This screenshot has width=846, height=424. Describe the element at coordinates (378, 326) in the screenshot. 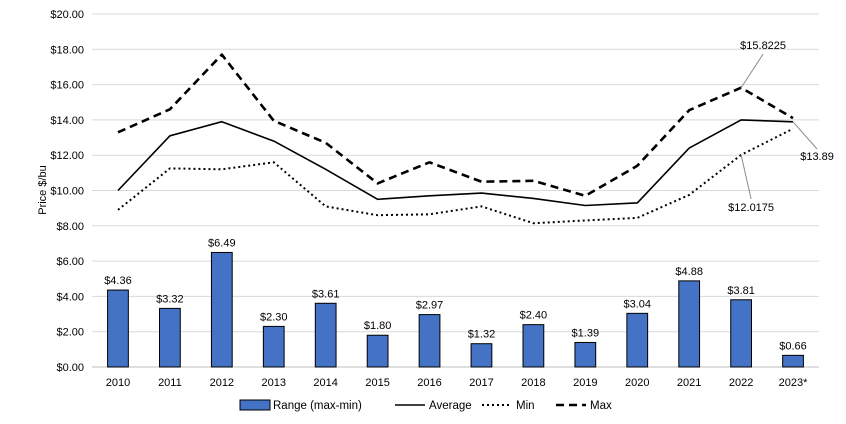

I see `bar-data-label: $1.80` at that location.